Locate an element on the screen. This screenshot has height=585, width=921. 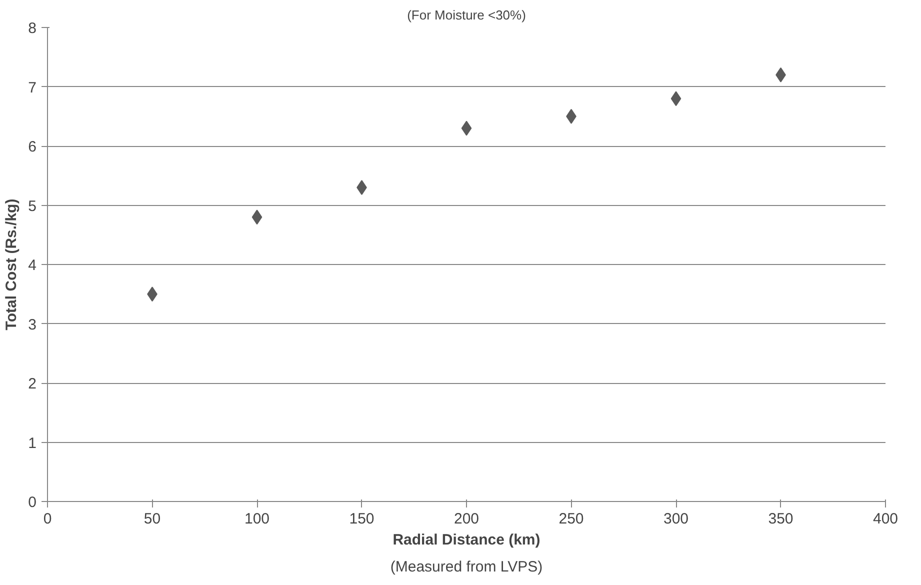
y-tick-label: 5 is located at coordinates (32, 206).